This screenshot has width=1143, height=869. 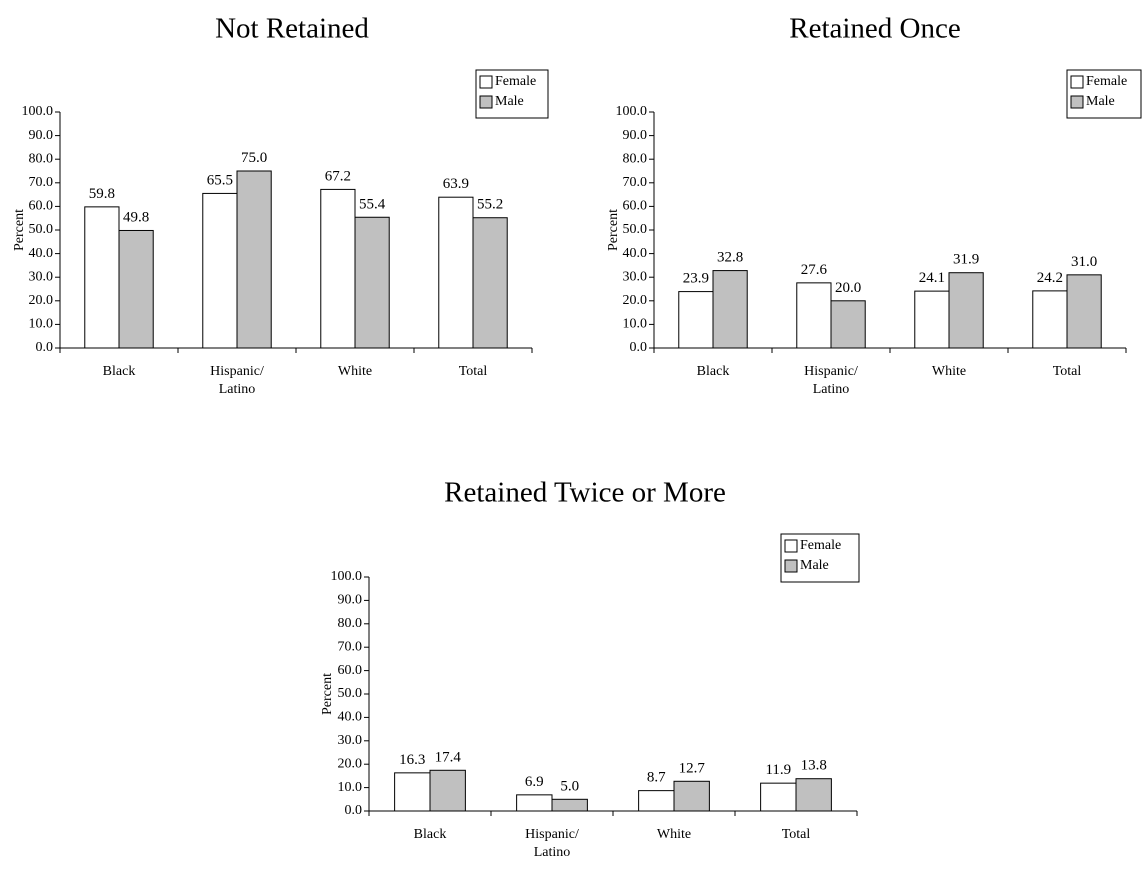 What do you see at coordinates (966, 260) in the screenshot?
I see `data-label: 31.9` at bounding box center [966, 260].